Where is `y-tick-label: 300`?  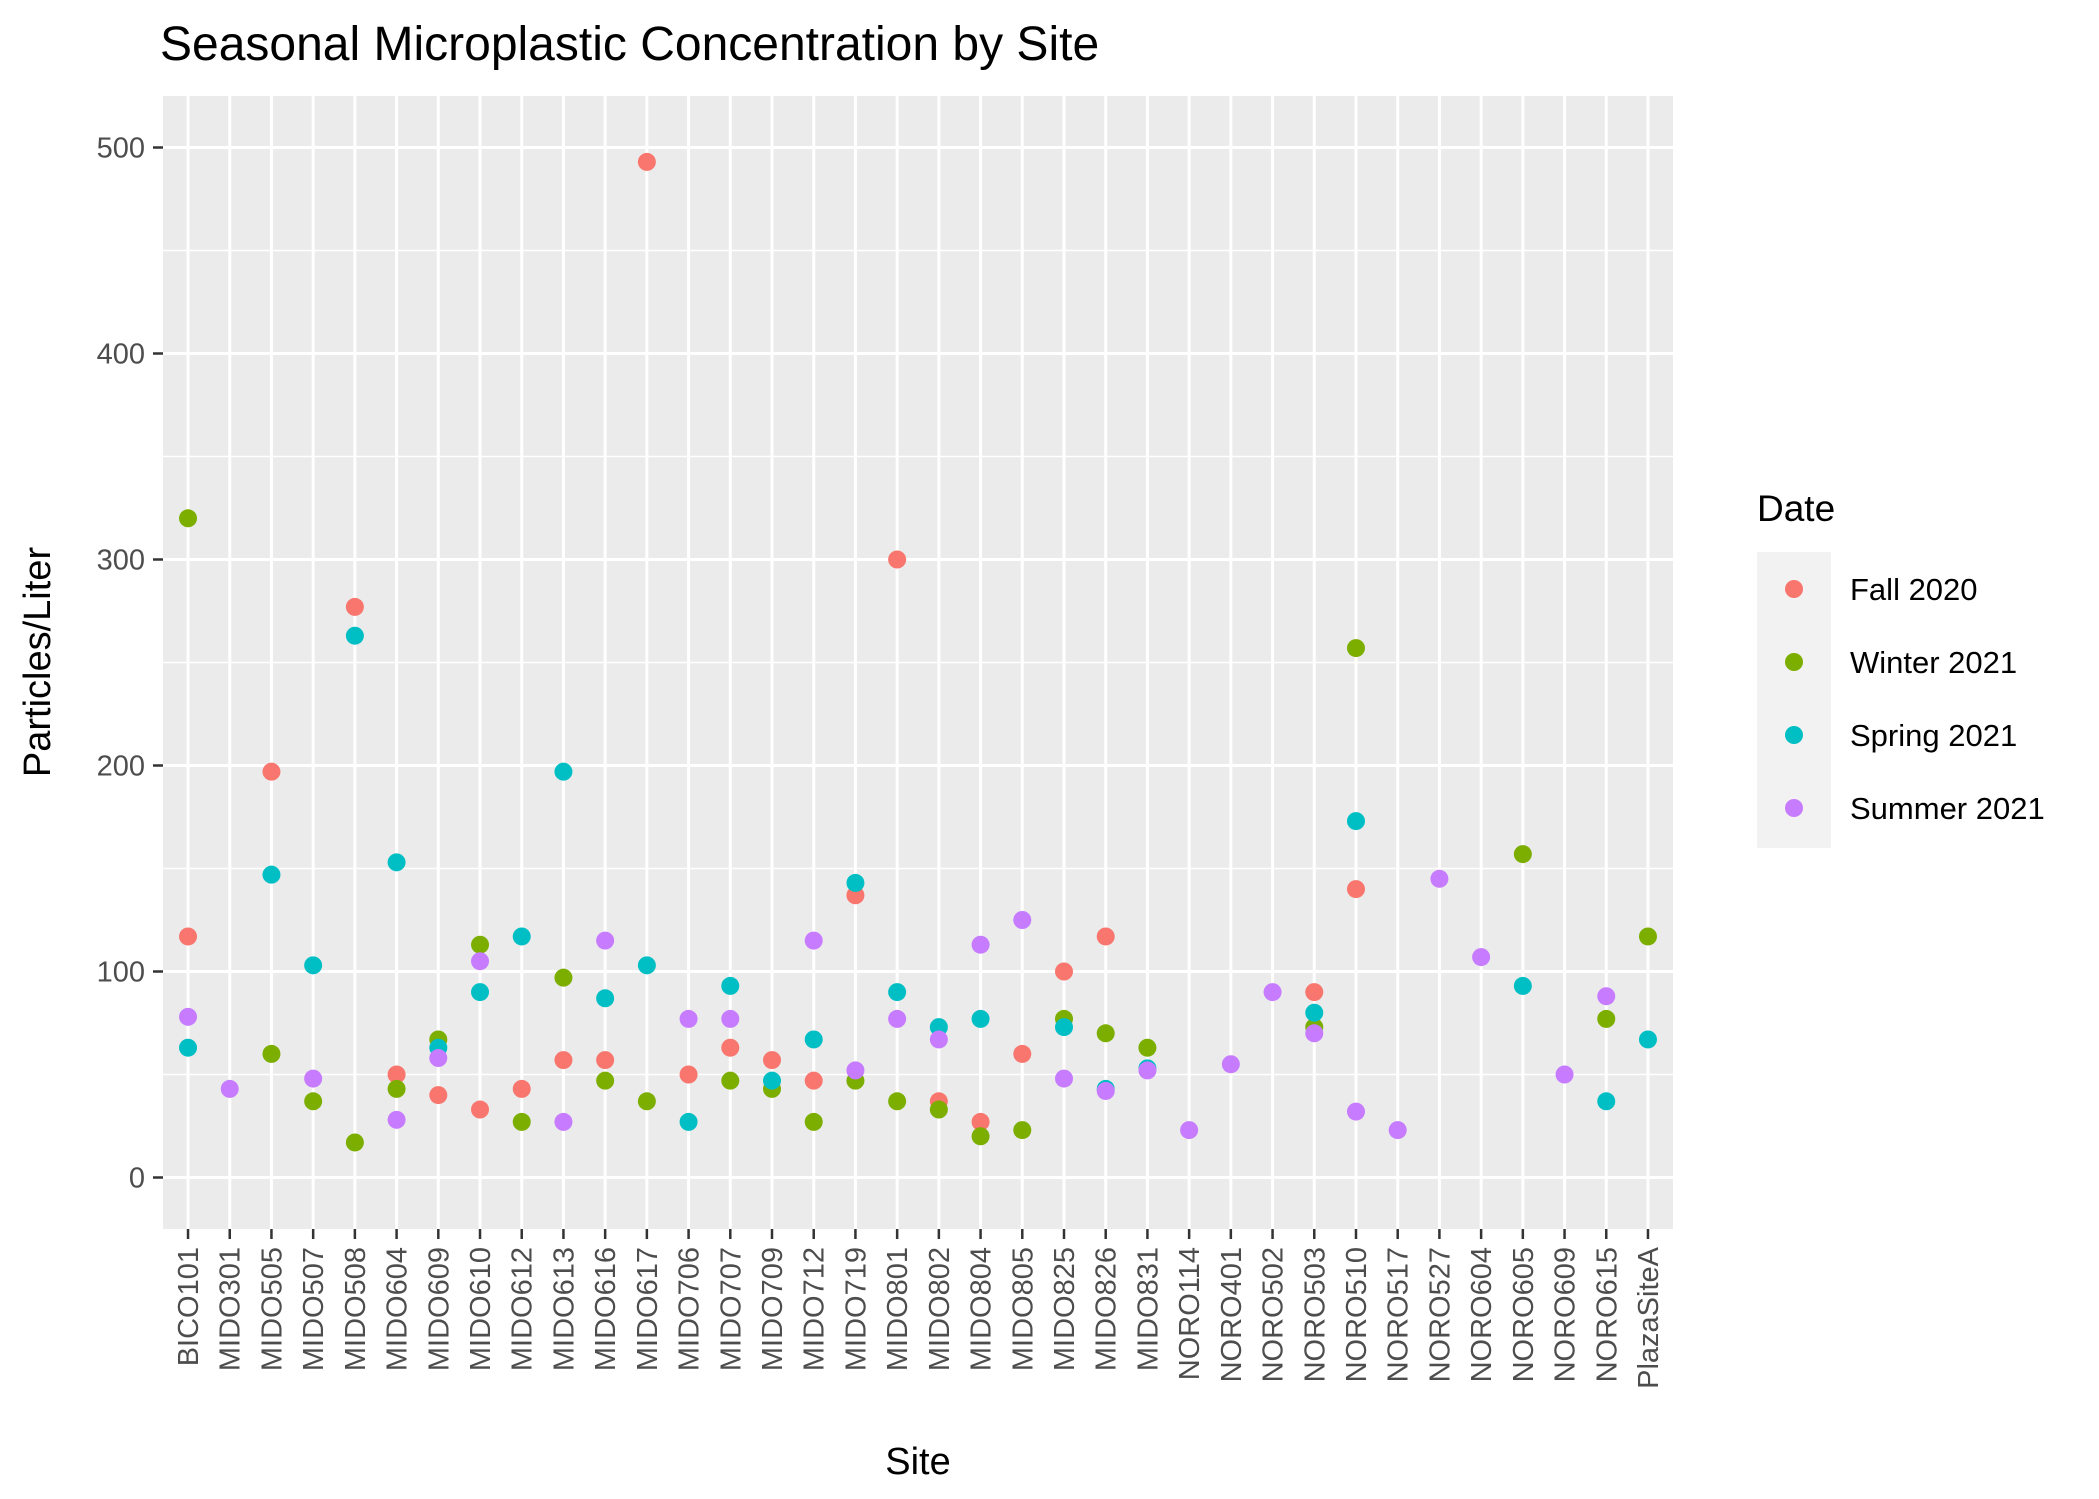
y-tick-label: 300 is located at coordinates (121, 561).